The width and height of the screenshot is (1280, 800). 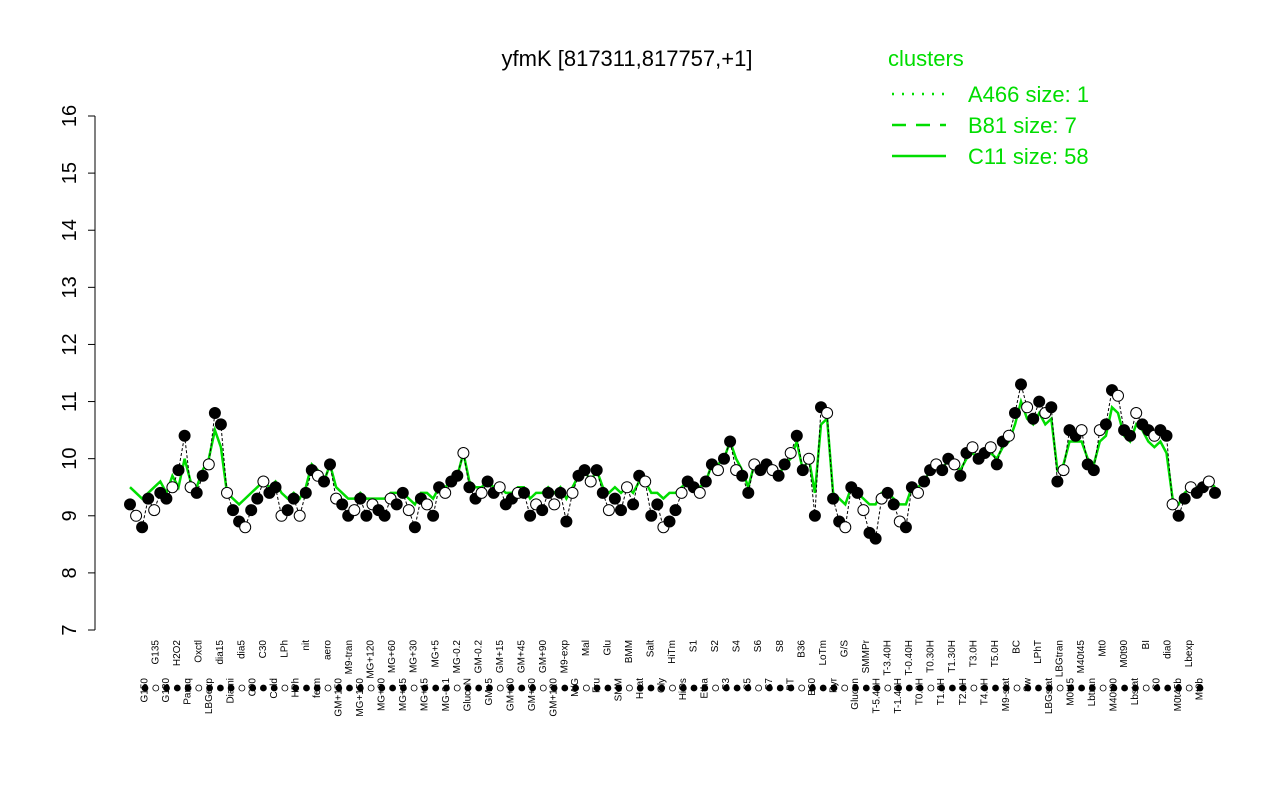 What do you see at coordinates (1038, 652) in the screenshot?
I see `x-tick-label: LPhT` at bounding box center [1038, 652].